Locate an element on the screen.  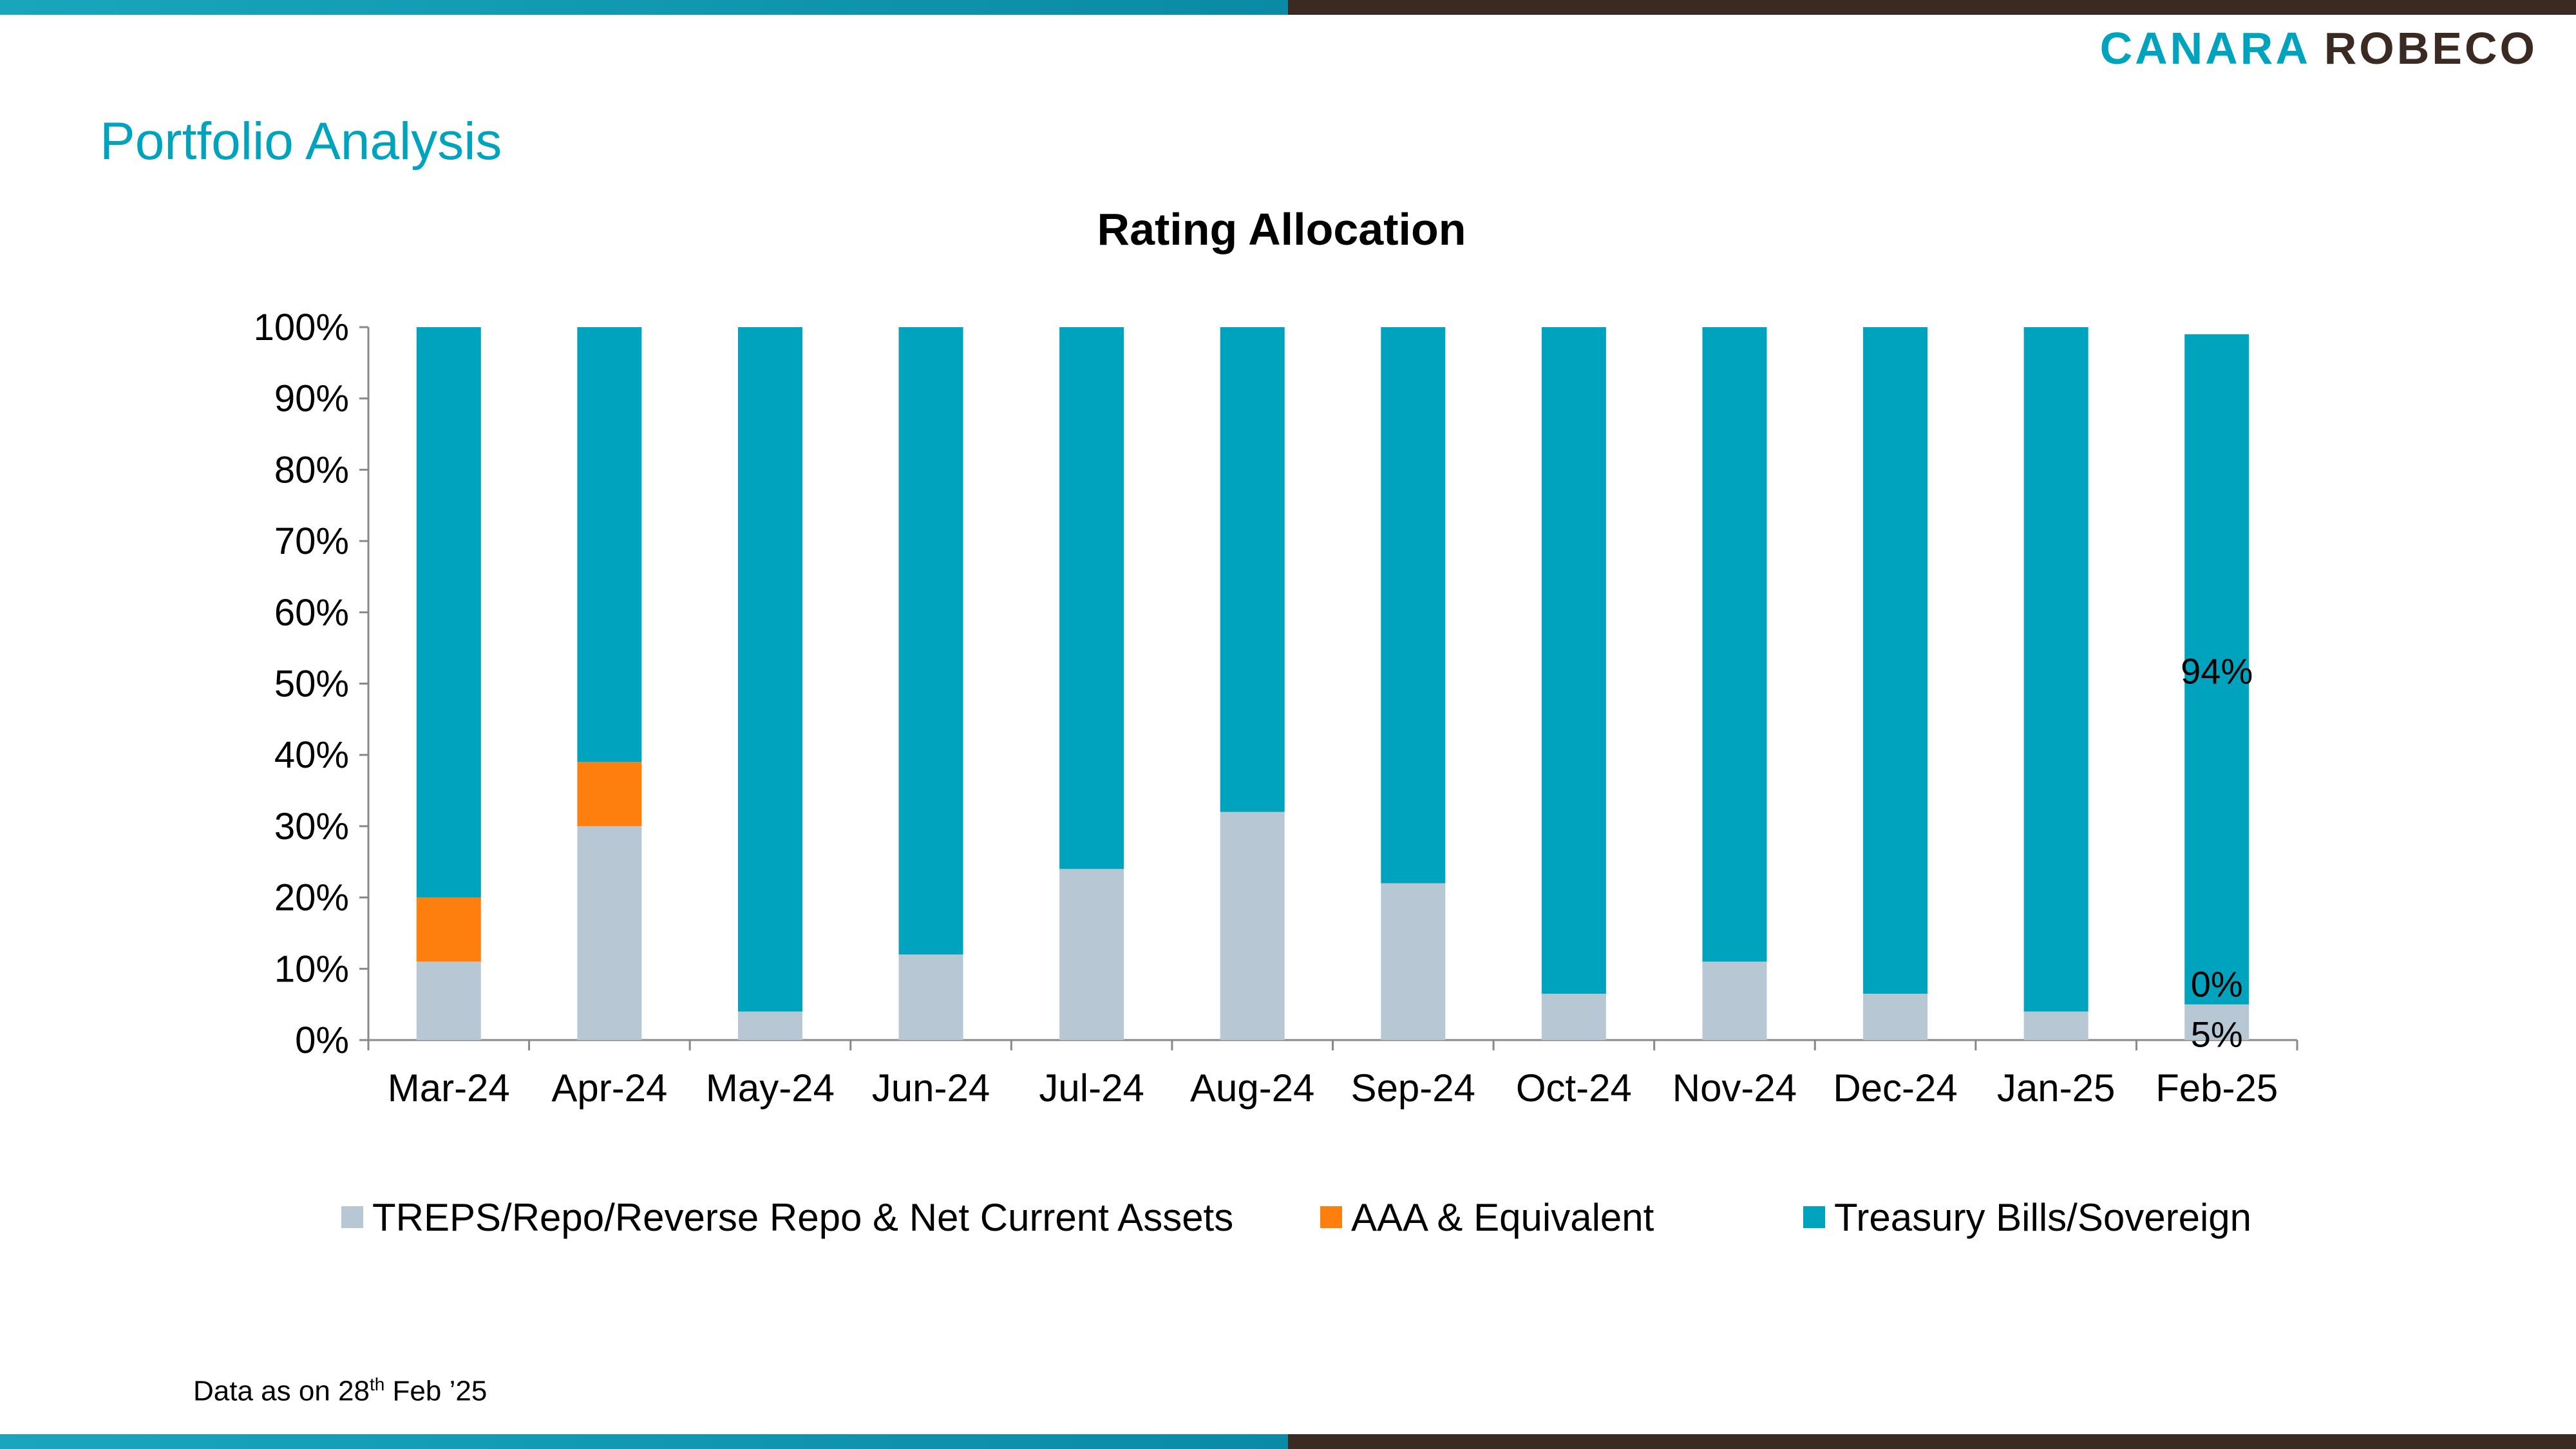
y-tick-label: 60% is located at coordinates (311, 613).